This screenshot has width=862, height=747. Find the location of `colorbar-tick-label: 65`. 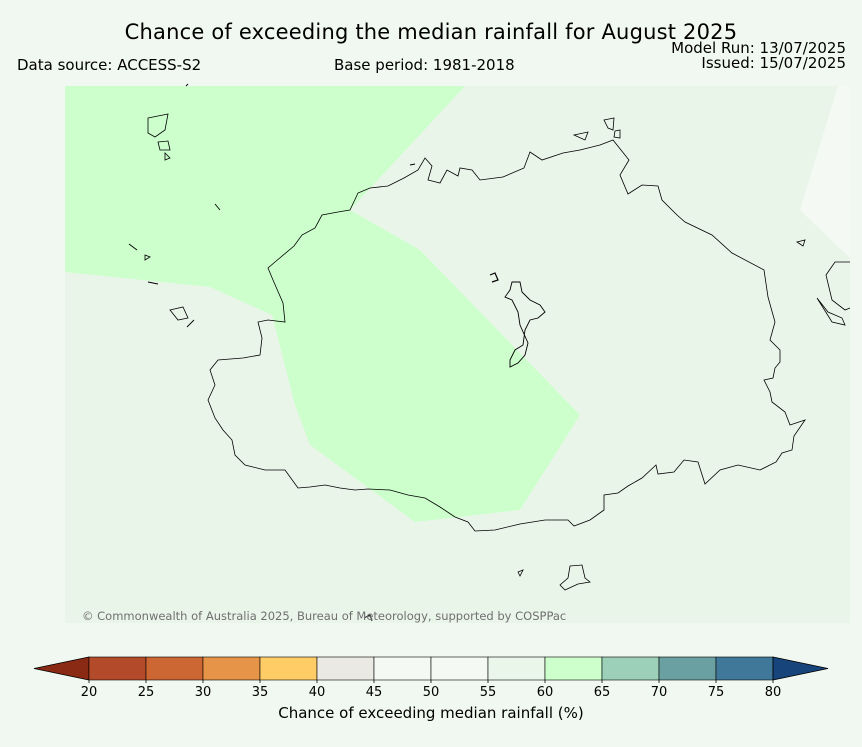

colorbar-tick-label: 65 is located at coordinates (602, 692).